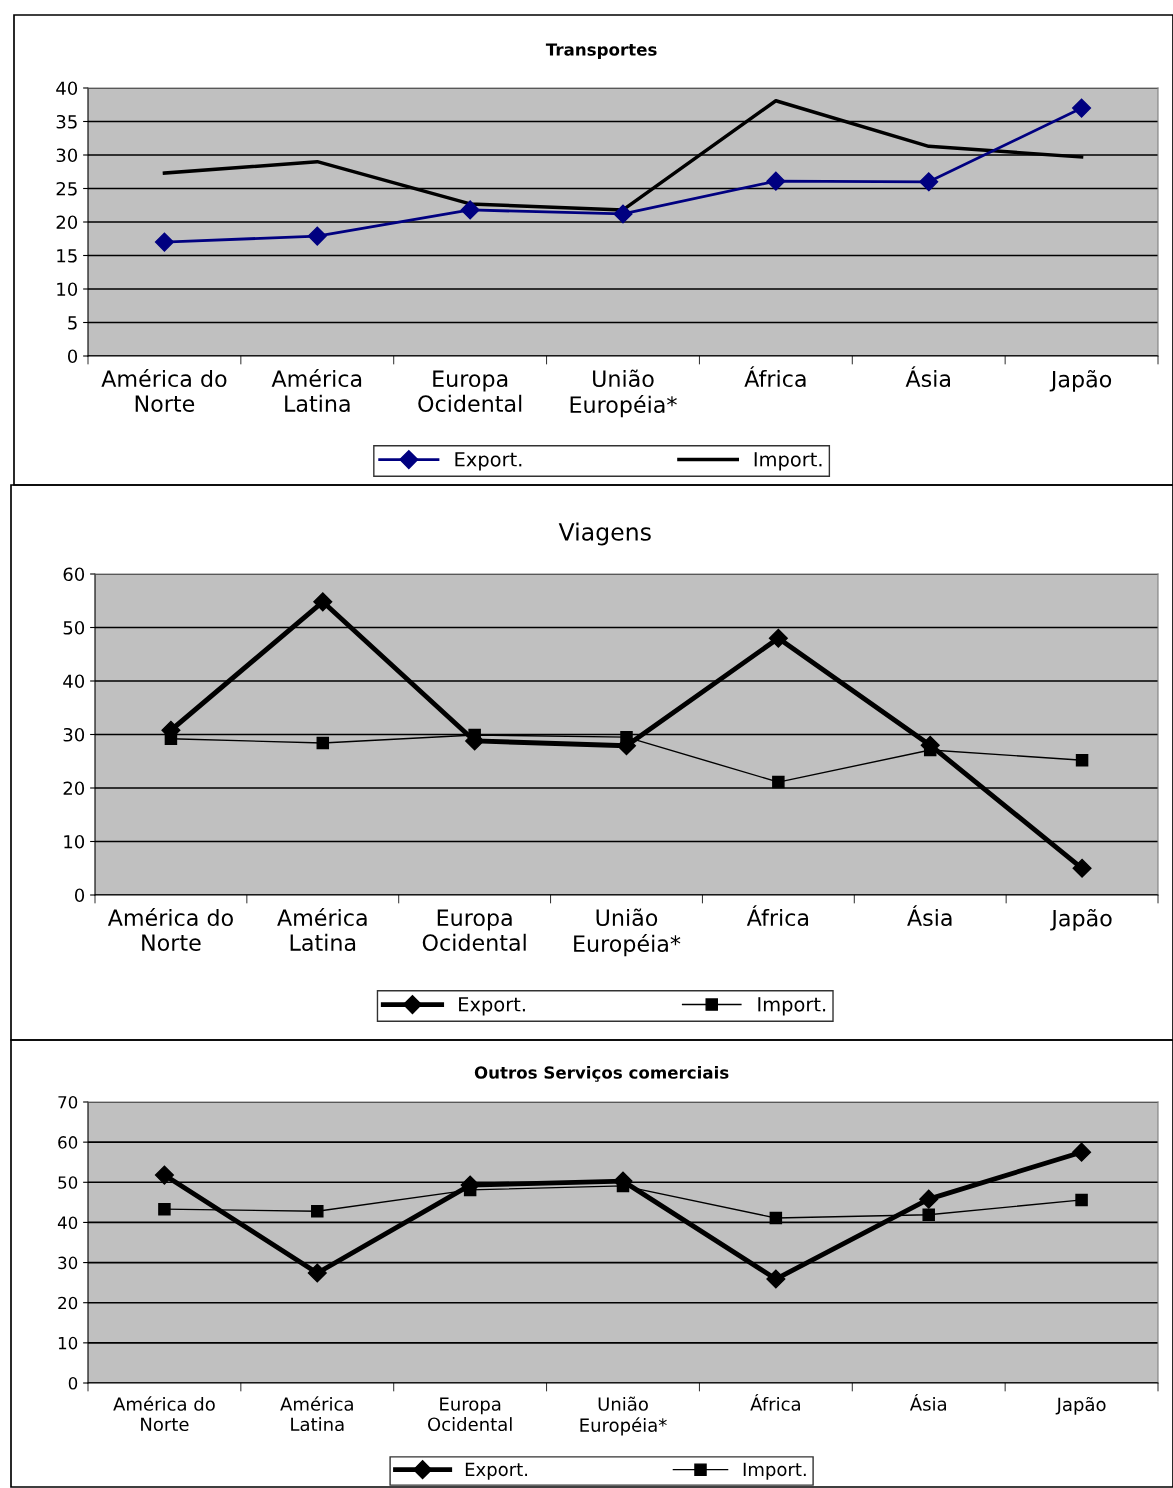 This screenshot has height=1488, width=1173. What do you see at coordinates (601, 1073) in the screenshot?
I see `chart-title: Outros Serviços comerciais` at bounding box center [601, 1073].